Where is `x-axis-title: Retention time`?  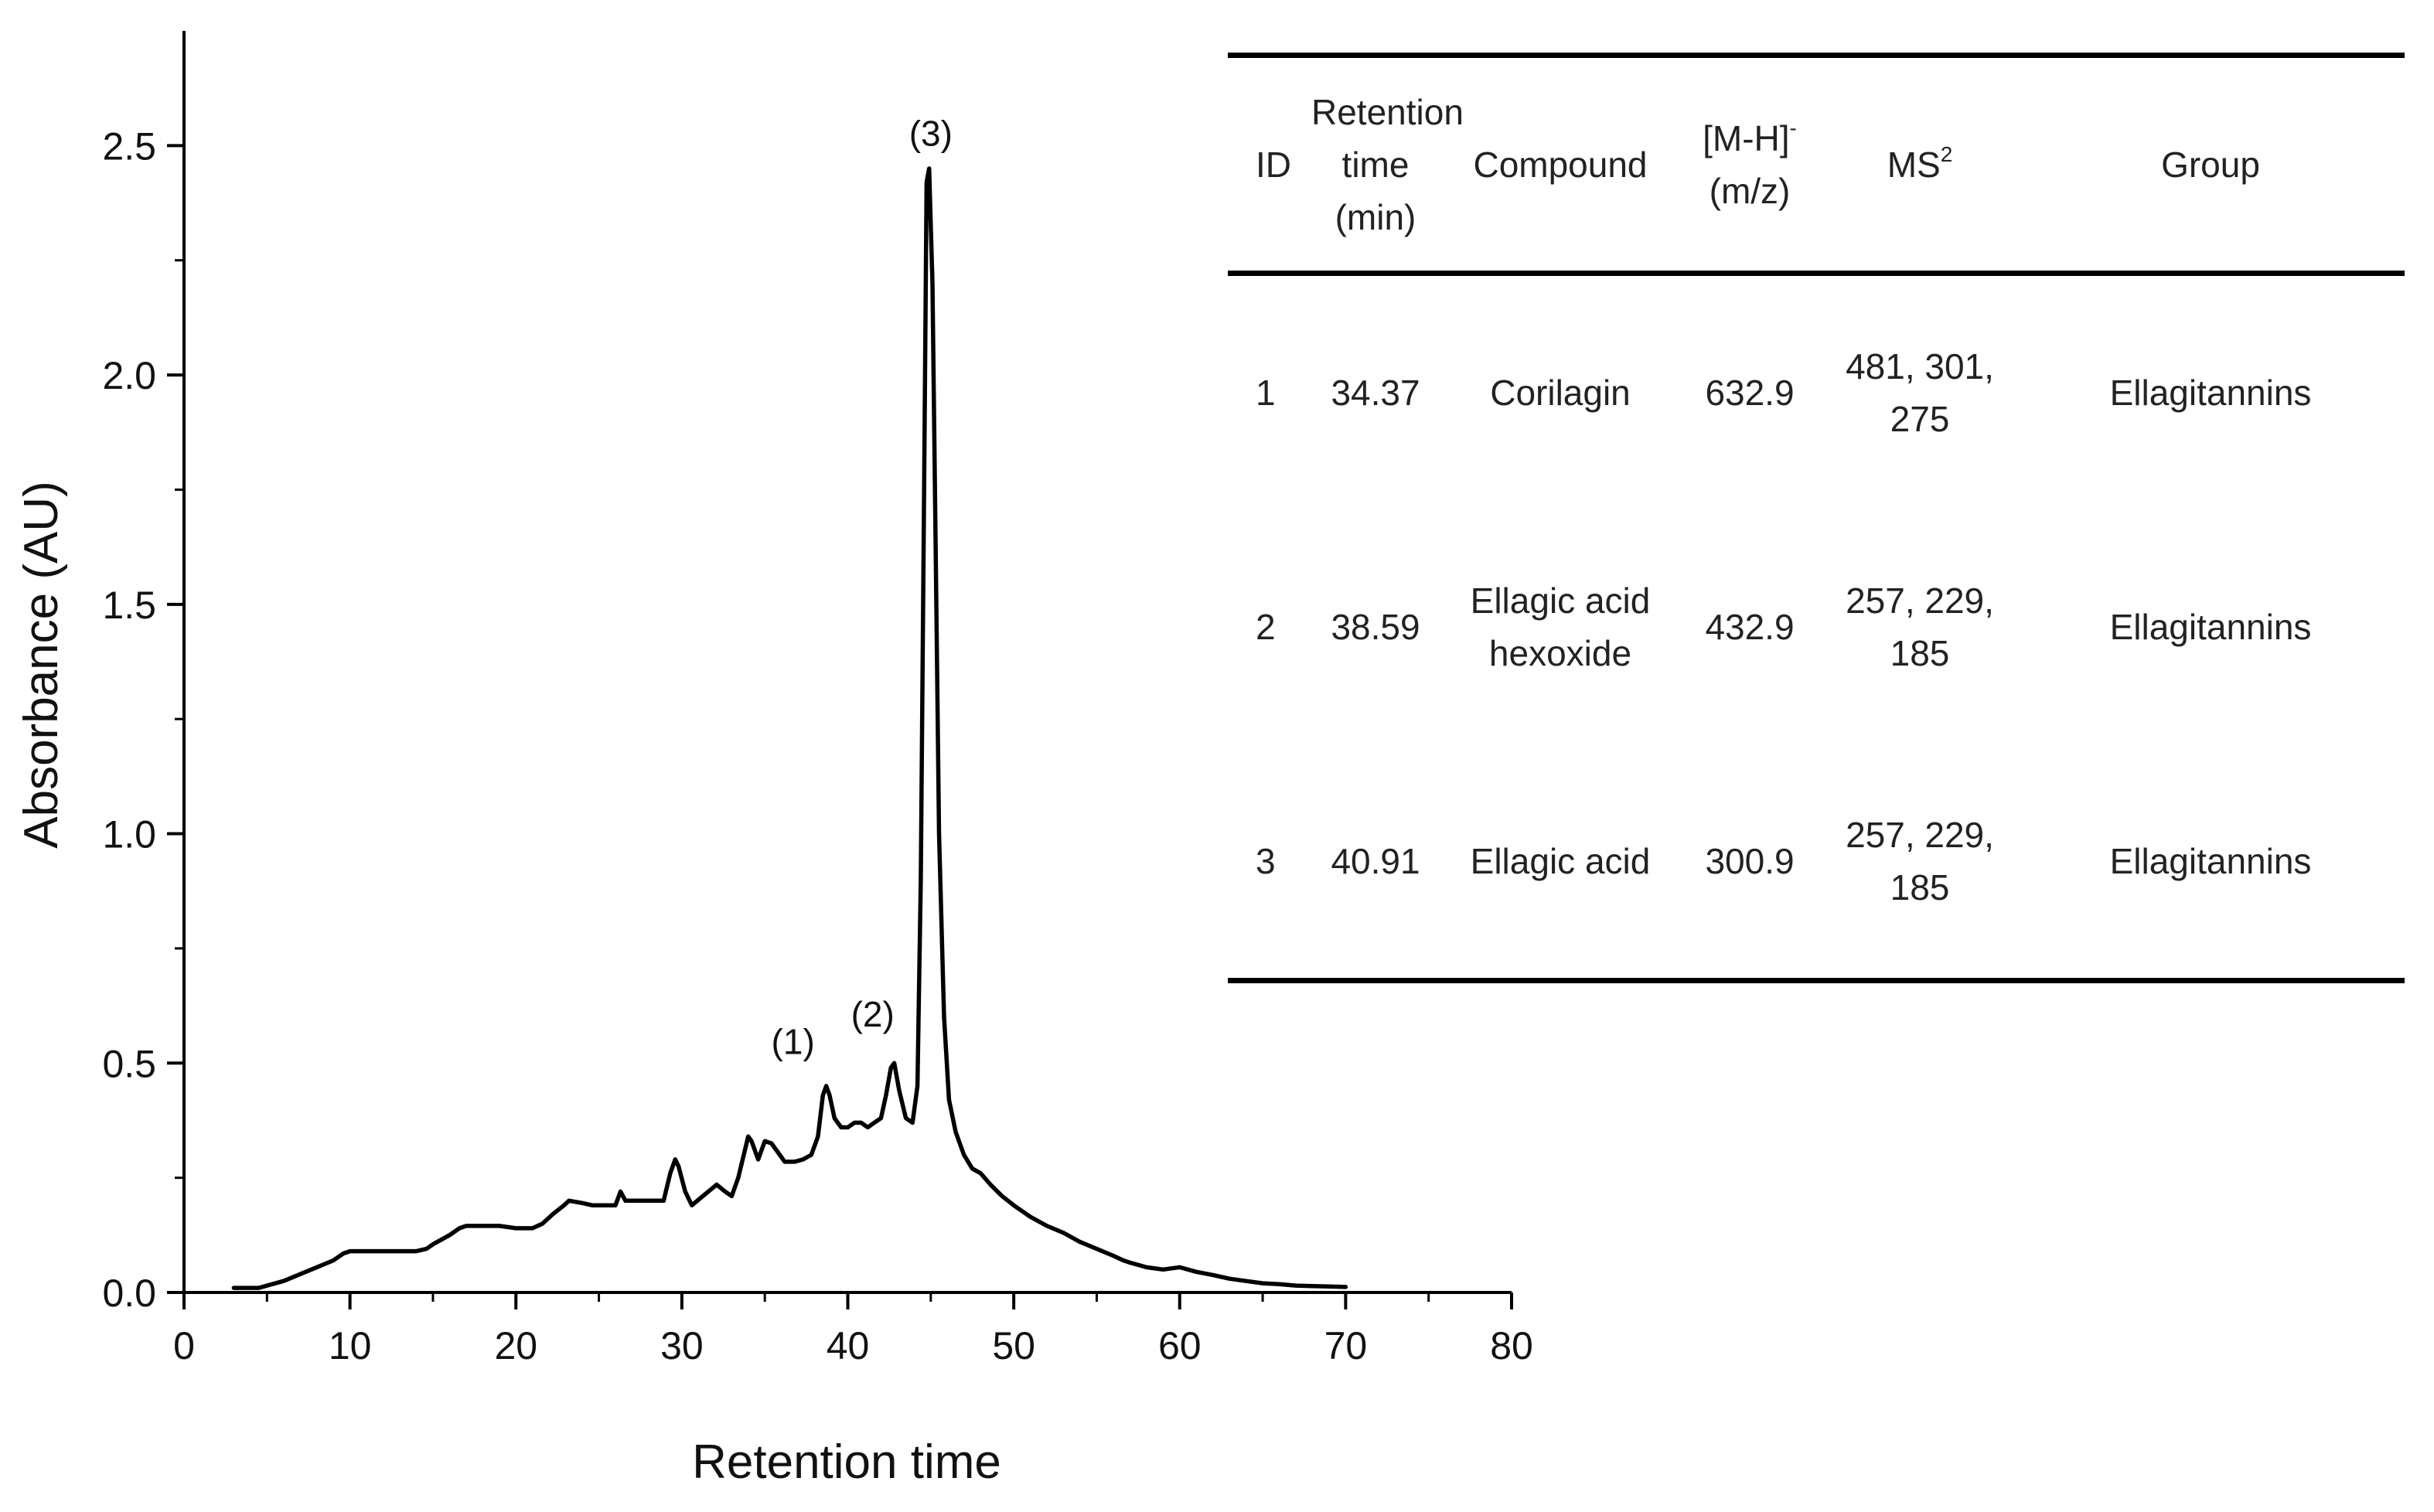
x-axis-title: Retention time is located at coordinates (846, 1462).